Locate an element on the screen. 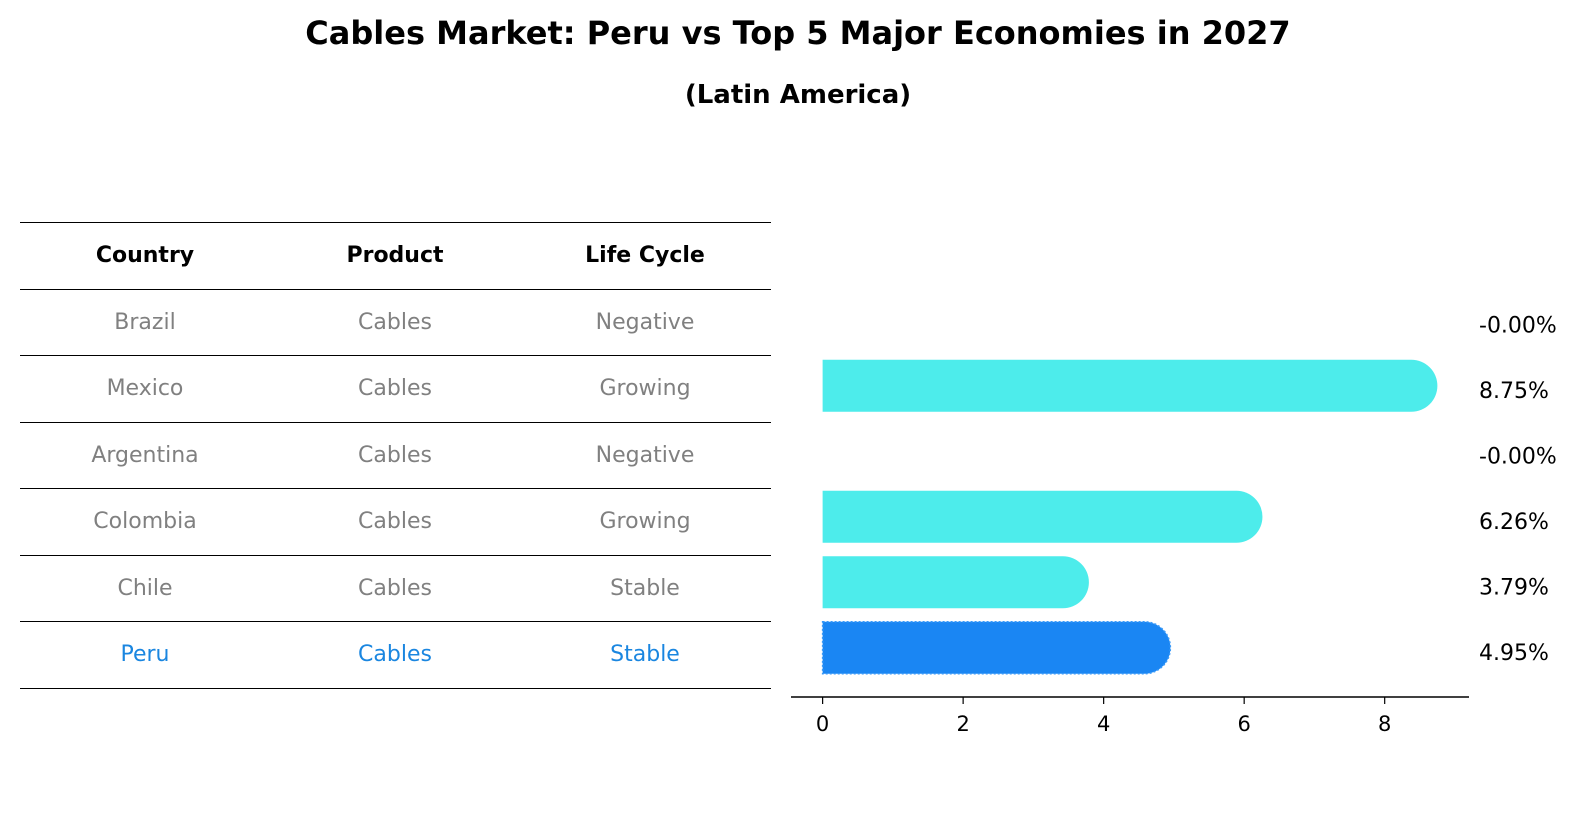  value-label-argentina: -0.00% is located at coordinates (1518, 456).